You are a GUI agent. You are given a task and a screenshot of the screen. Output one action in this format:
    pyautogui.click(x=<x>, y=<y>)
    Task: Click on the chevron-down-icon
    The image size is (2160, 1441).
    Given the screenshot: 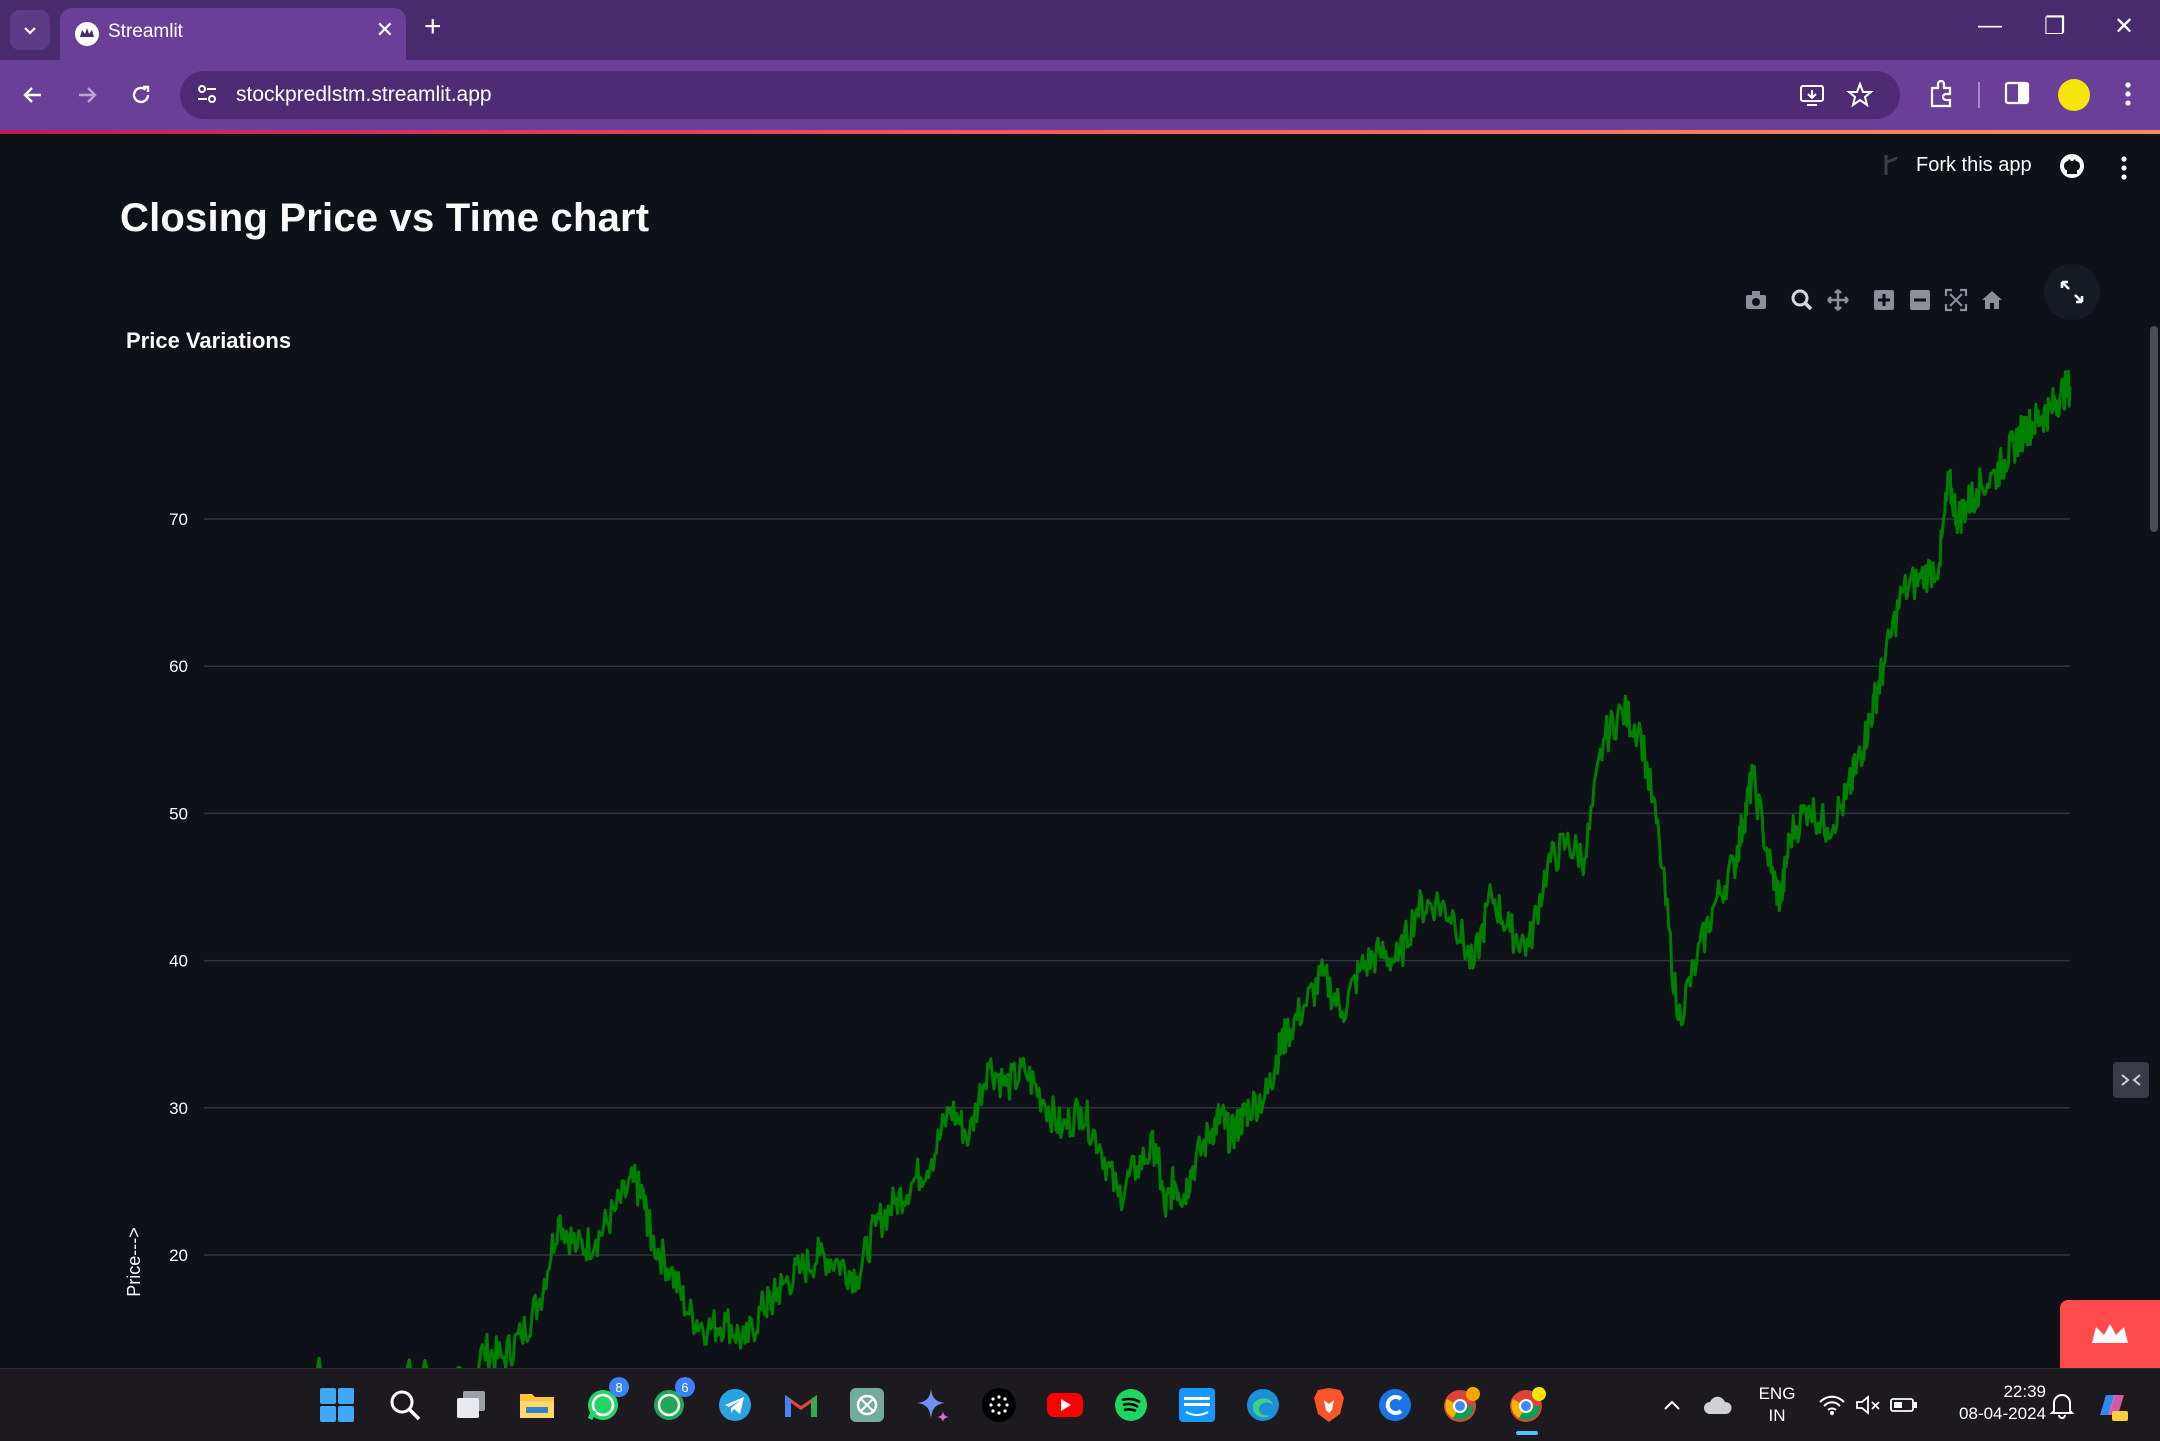 What is the action you would take?
    pyautogui.click(x=30, y=31)
    